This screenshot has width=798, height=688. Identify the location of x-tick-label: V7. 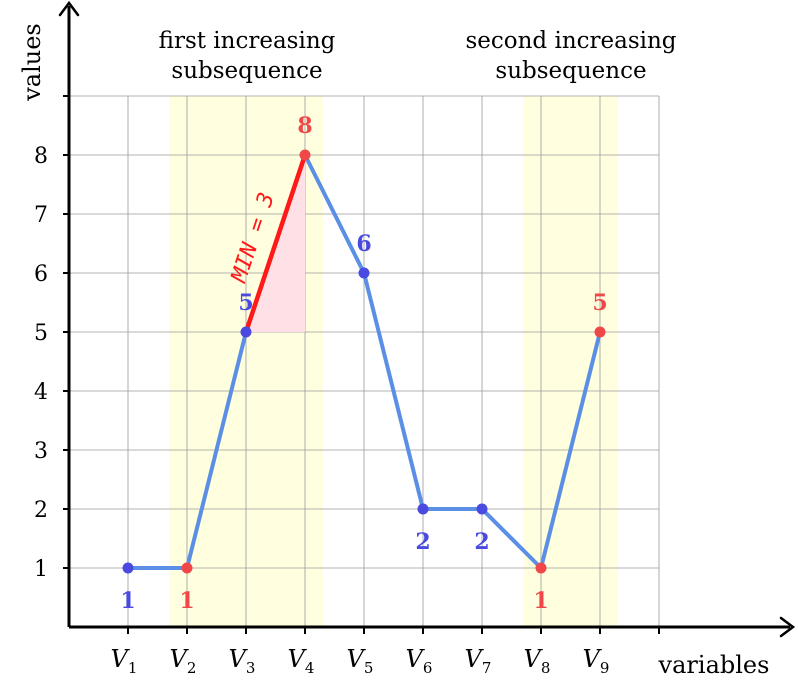
(478, 661).